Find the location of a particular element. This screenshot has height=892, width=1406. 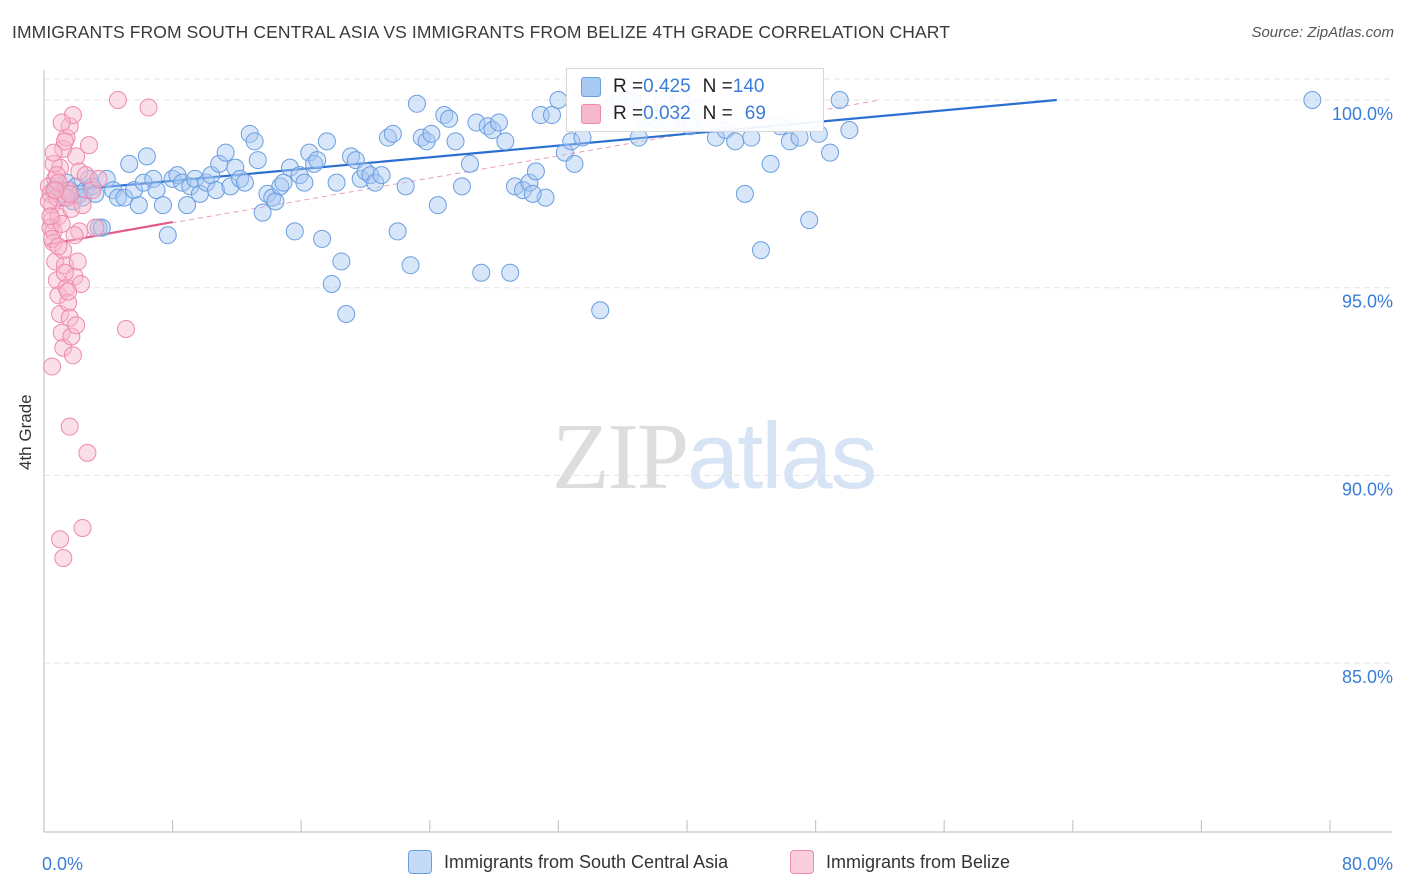

stats-row-pink: R = 0.032 N = 69 is located at coordinates (673, 114).